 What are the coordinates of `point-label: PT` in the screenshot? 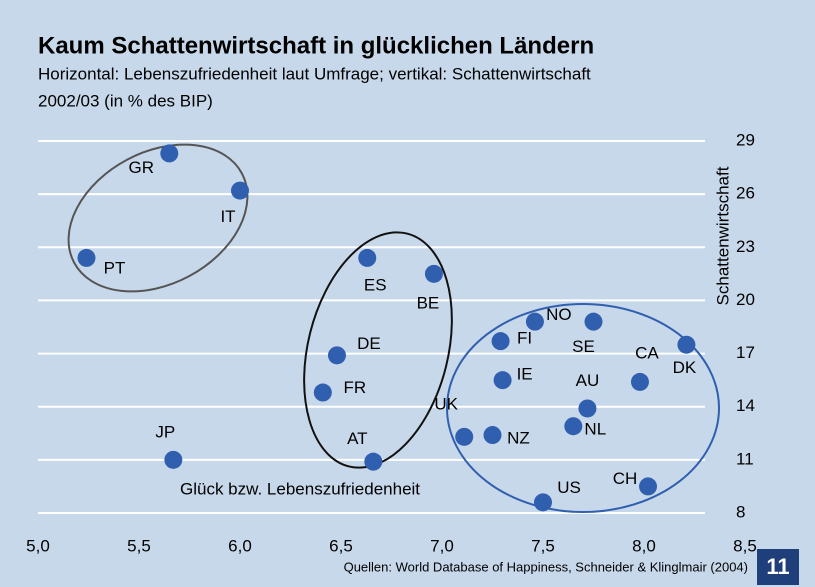 It's located at (115, 267).